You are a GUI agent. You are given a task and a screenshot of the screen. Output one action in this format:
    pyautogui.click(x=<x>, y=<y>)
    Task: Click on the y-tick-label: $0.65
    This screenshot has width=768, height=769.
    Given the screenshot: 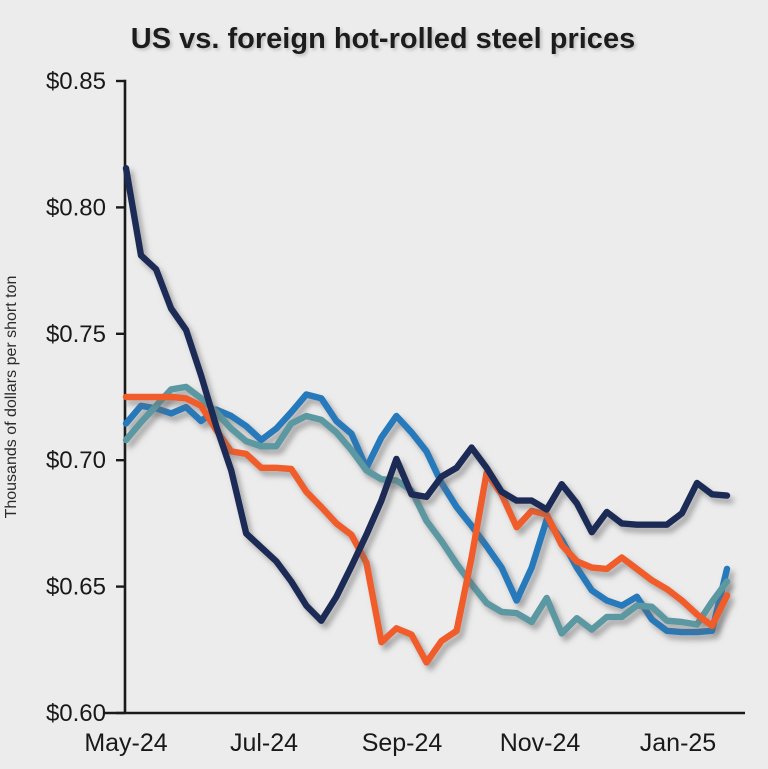 What is the action you would take?
    pyautogui.click(x=76, y=587)
    